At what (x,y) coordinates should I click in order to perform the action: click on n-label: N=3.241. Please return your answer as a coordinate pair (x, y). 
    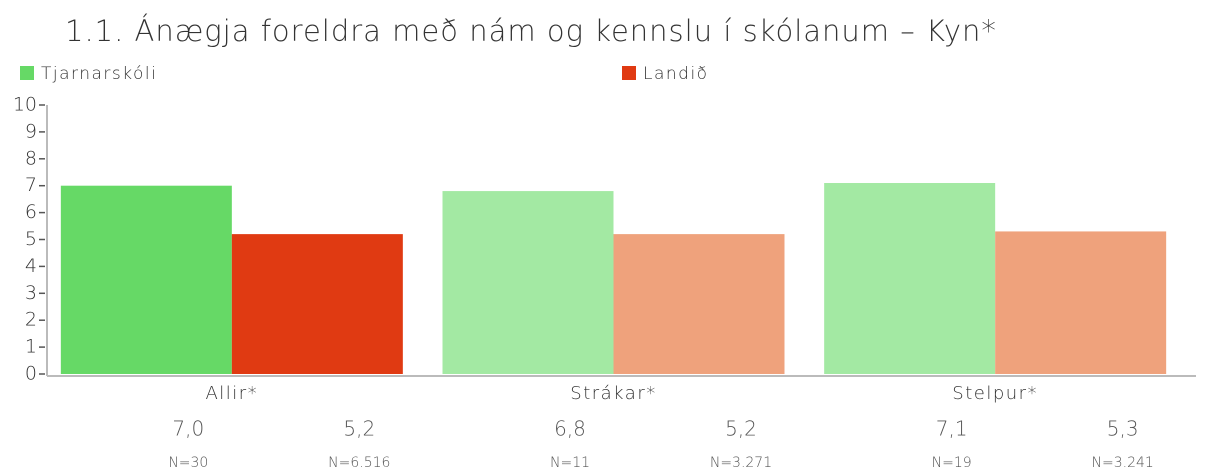
    Looking at the image, I should click on (1123, 462).